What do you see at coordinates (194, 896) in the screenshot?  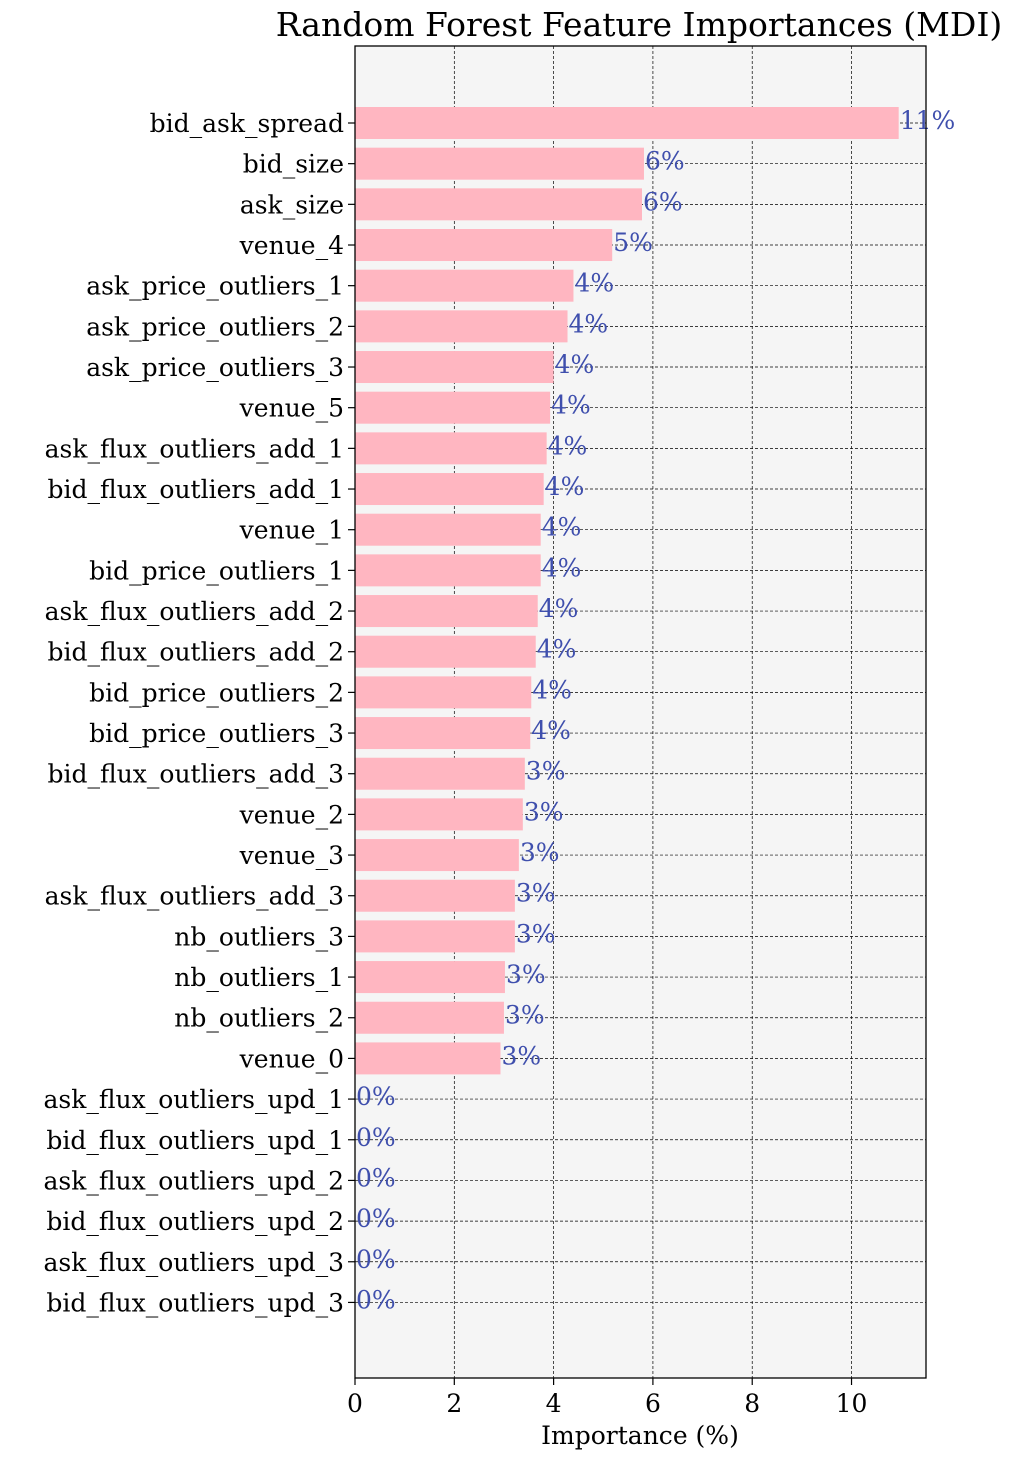 I see `category-label: ask_flux_outliers_add_3` at bounding box center [194, 896].